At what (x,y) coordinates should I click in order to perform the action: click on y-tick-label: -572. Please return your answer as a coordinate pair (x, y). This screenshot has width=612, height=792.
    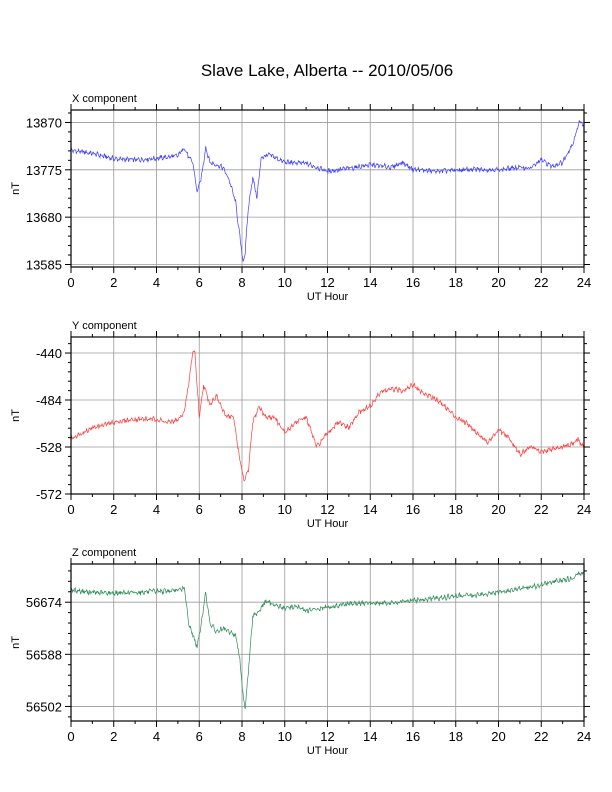
    Looking at the image, I should click on (49, 494).